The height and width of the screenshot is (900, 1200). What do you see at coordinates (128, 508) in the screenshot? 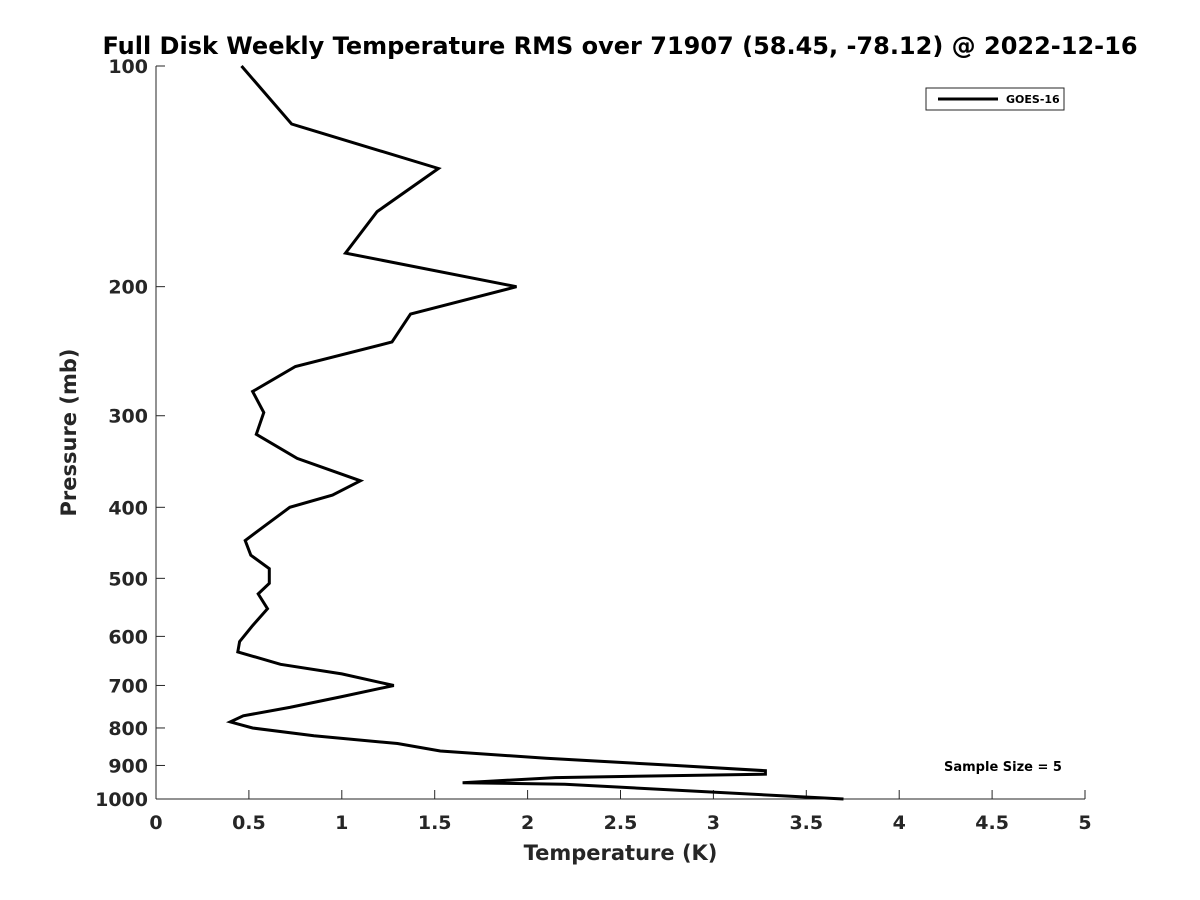
I see `y-tick-label: 400` at bounding box center [128, 508].